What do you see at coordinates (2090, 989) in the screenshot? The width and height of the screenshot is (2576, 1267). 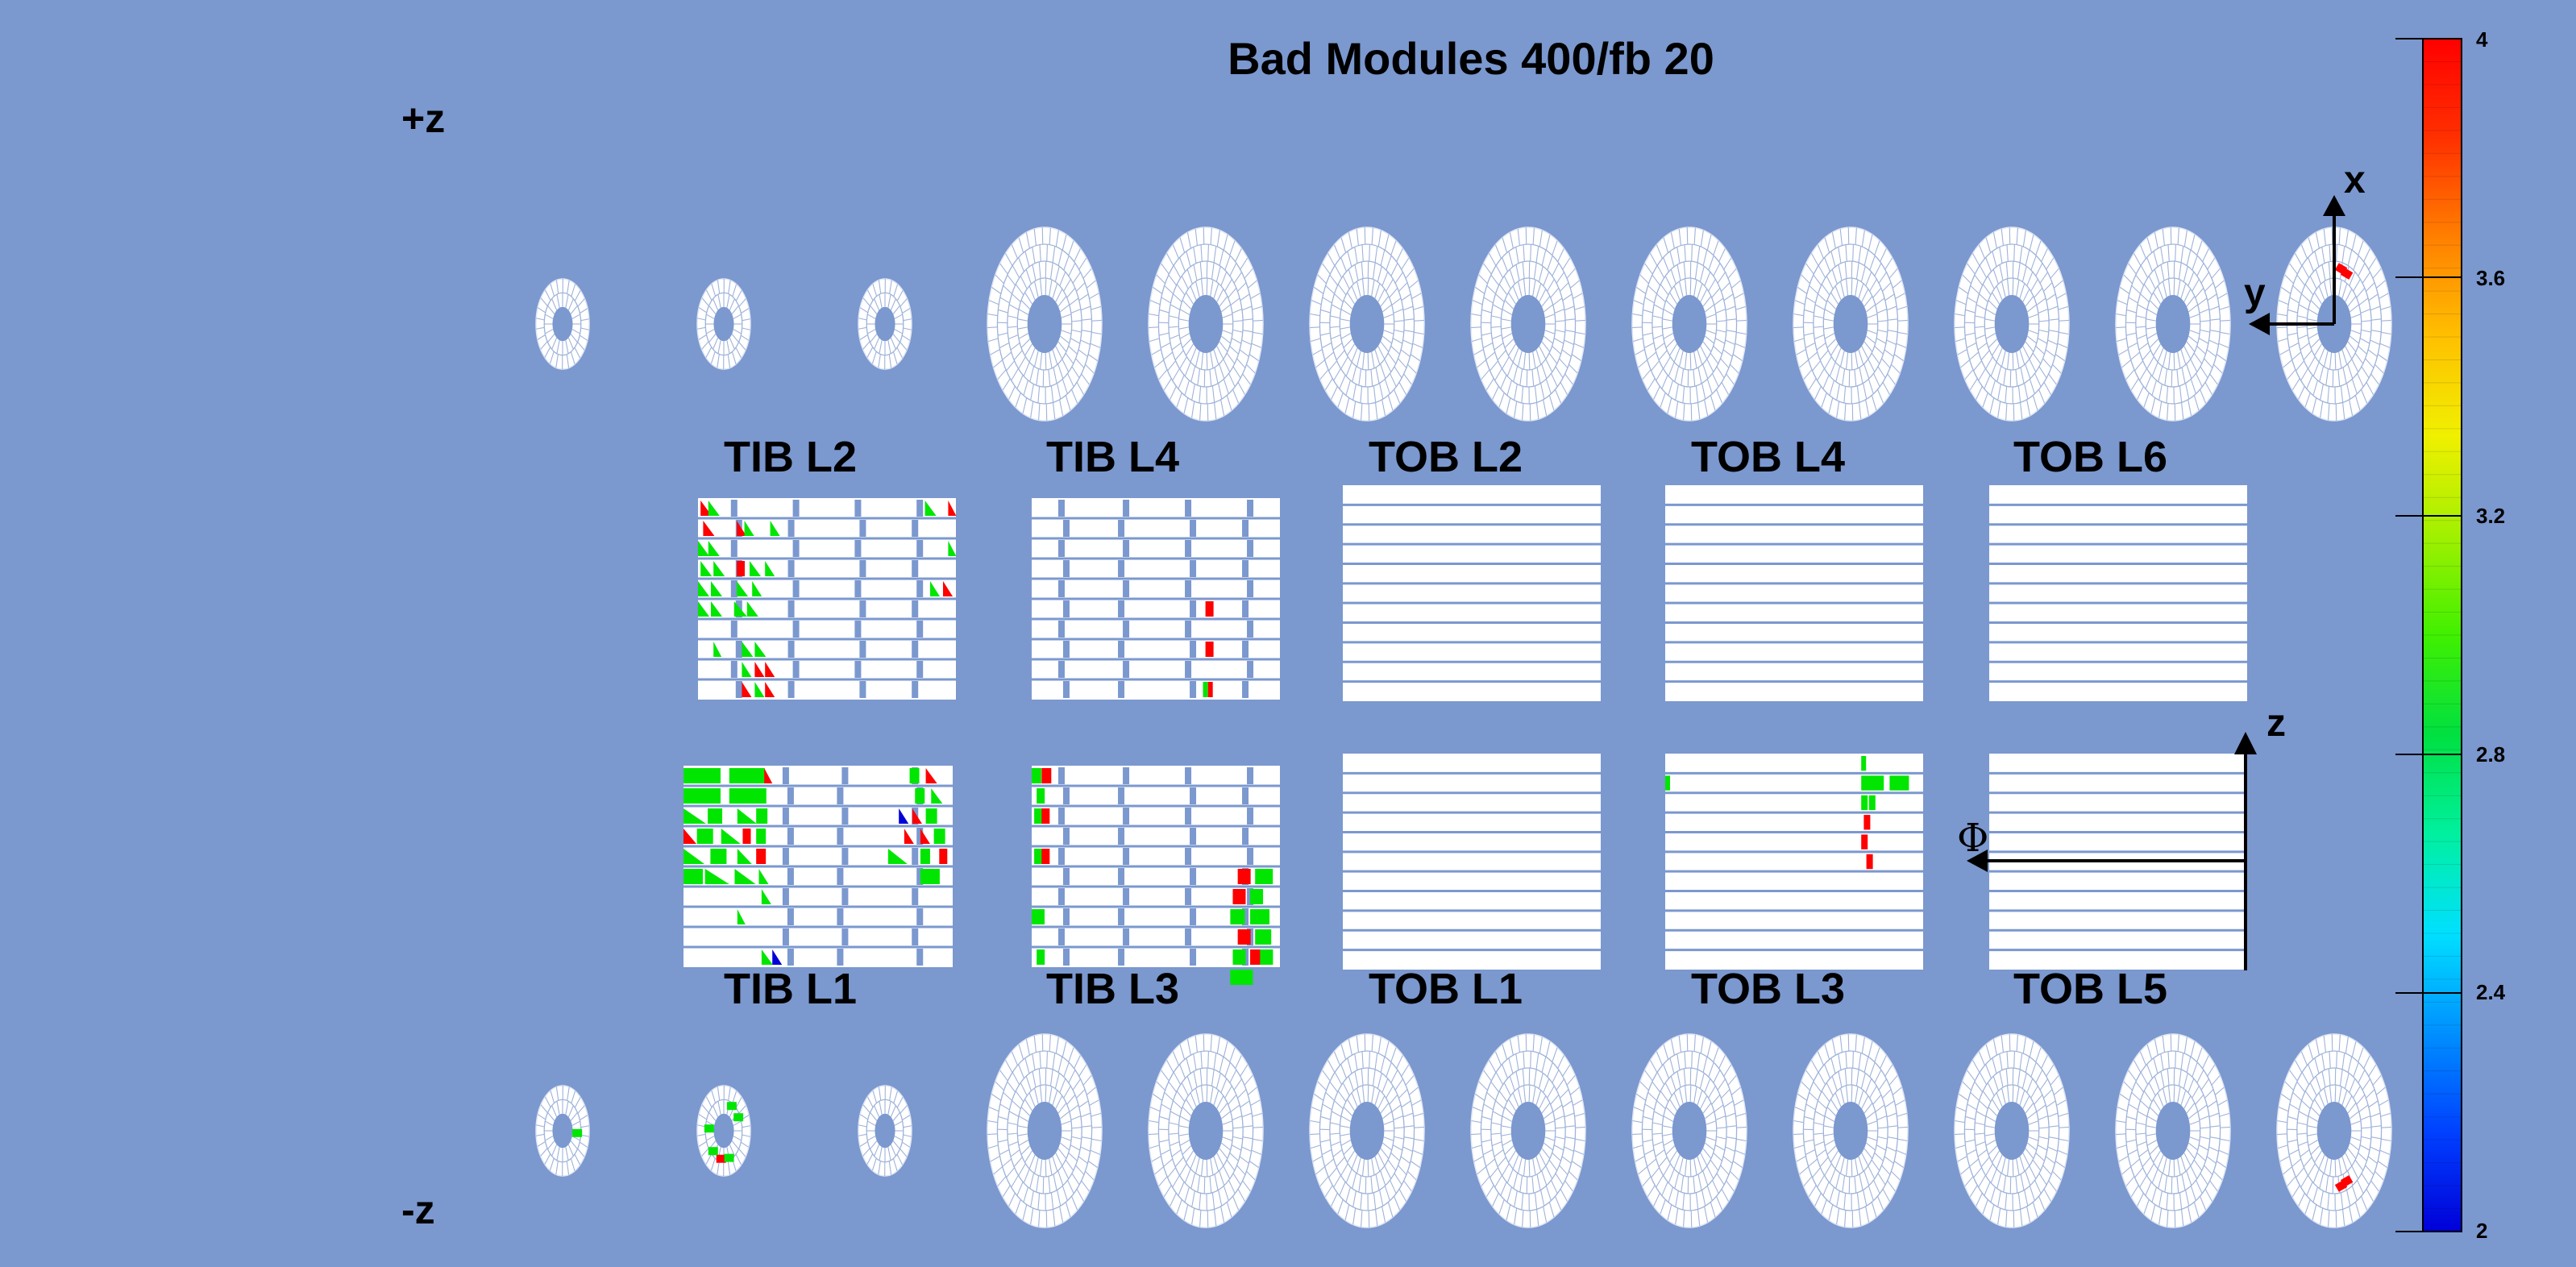 I see `label-tob-l5: TOB L5` at bounding box center [2090, 989].